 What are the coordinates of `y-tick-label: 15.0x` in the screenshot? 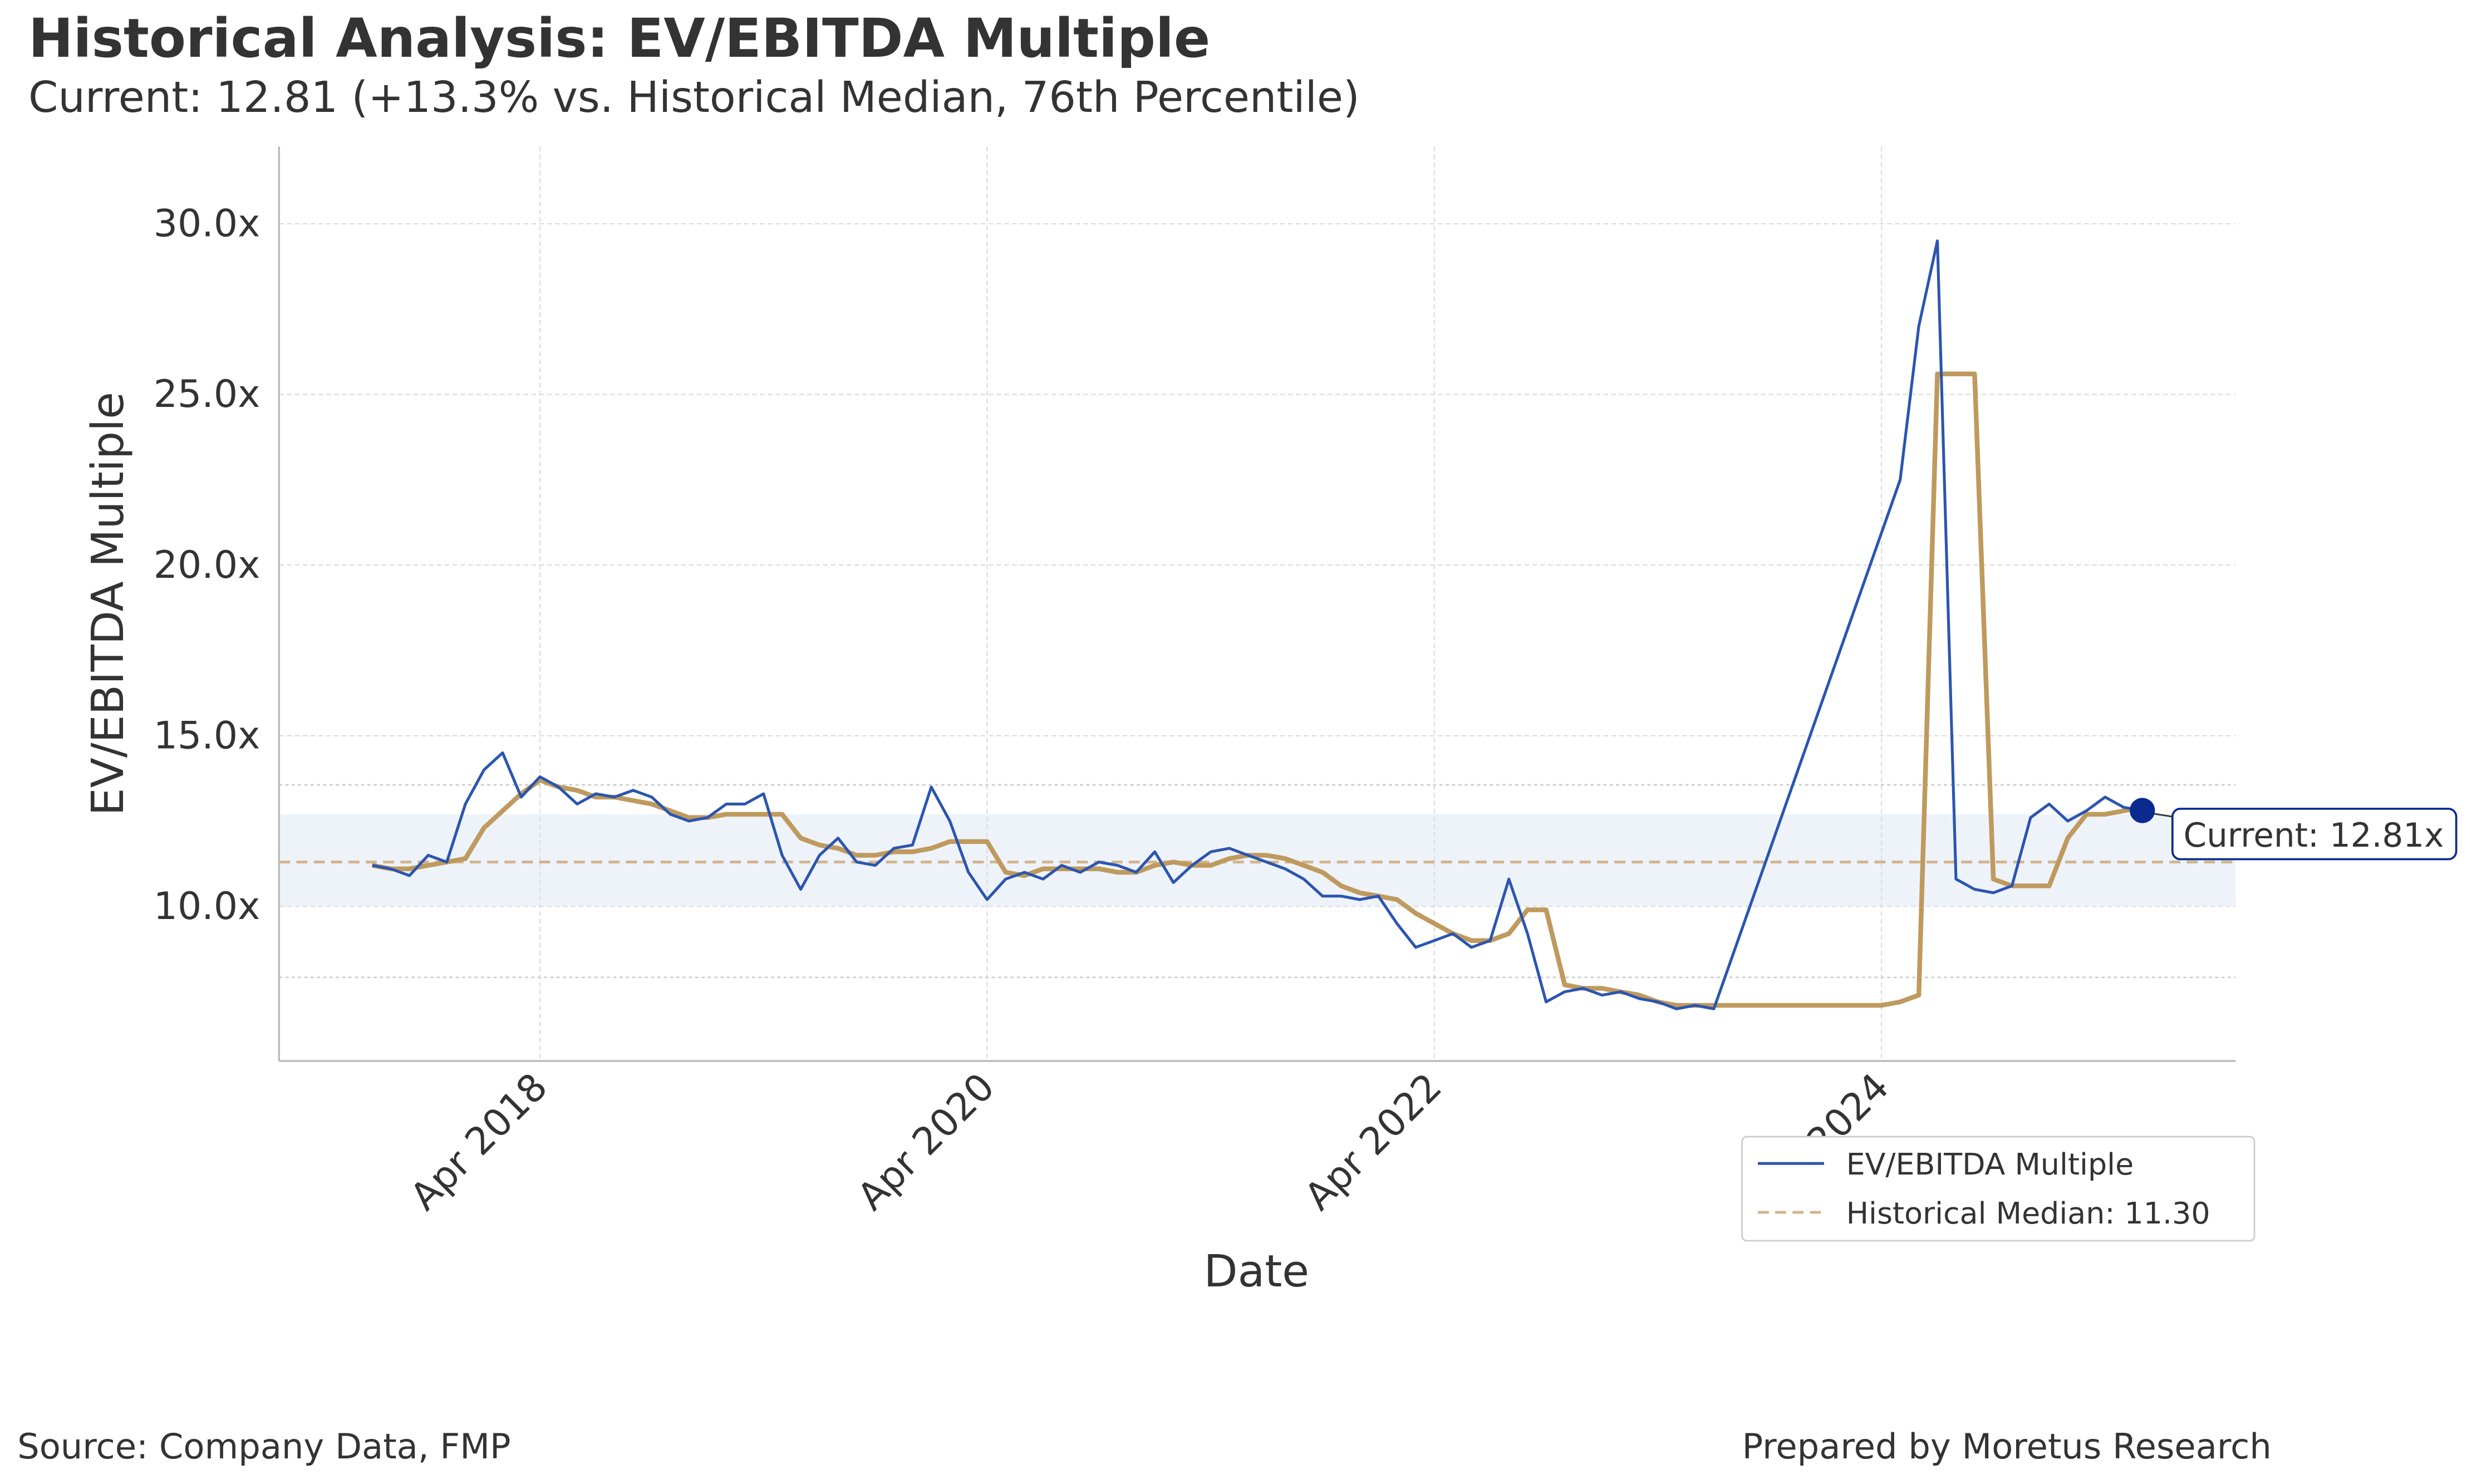 It's located at (207, 736).